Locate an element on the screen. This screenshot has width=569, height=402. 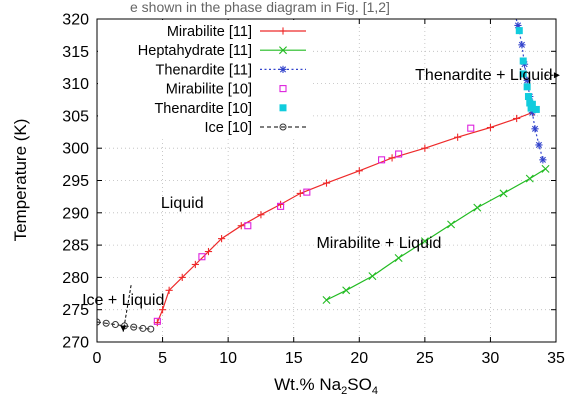
y-tick-label: 275 is located at coordinates (75, 310).